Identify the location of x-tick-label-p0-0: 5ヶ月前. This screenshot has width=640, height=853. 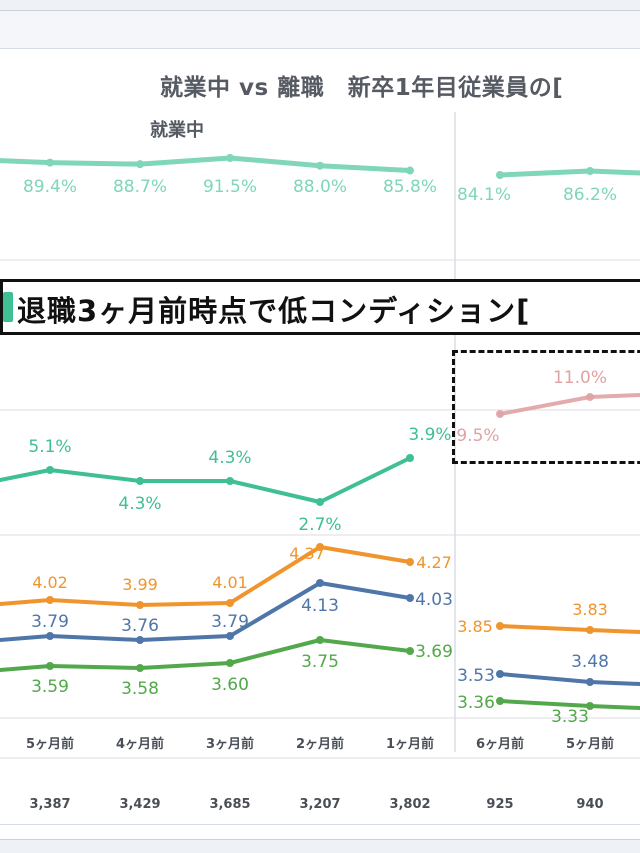
(50, 744).